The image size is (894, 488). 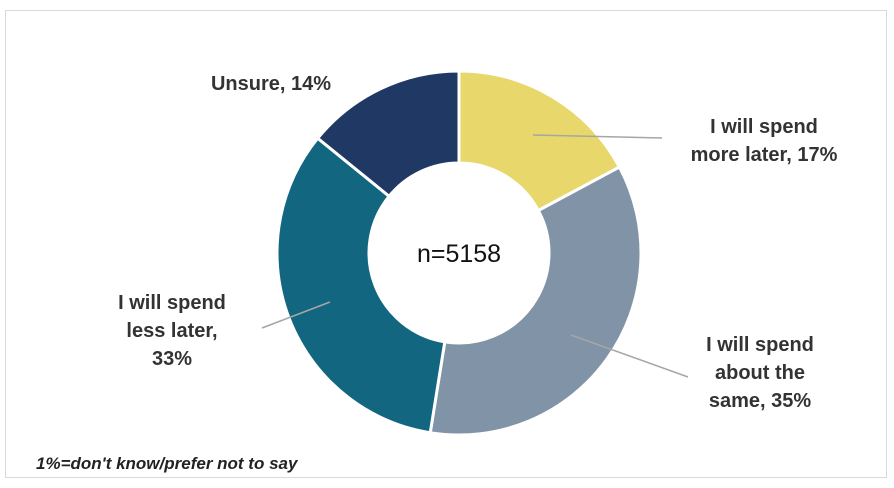 I want to click on slice-label-line: 33%, so click(x=172, y=359).